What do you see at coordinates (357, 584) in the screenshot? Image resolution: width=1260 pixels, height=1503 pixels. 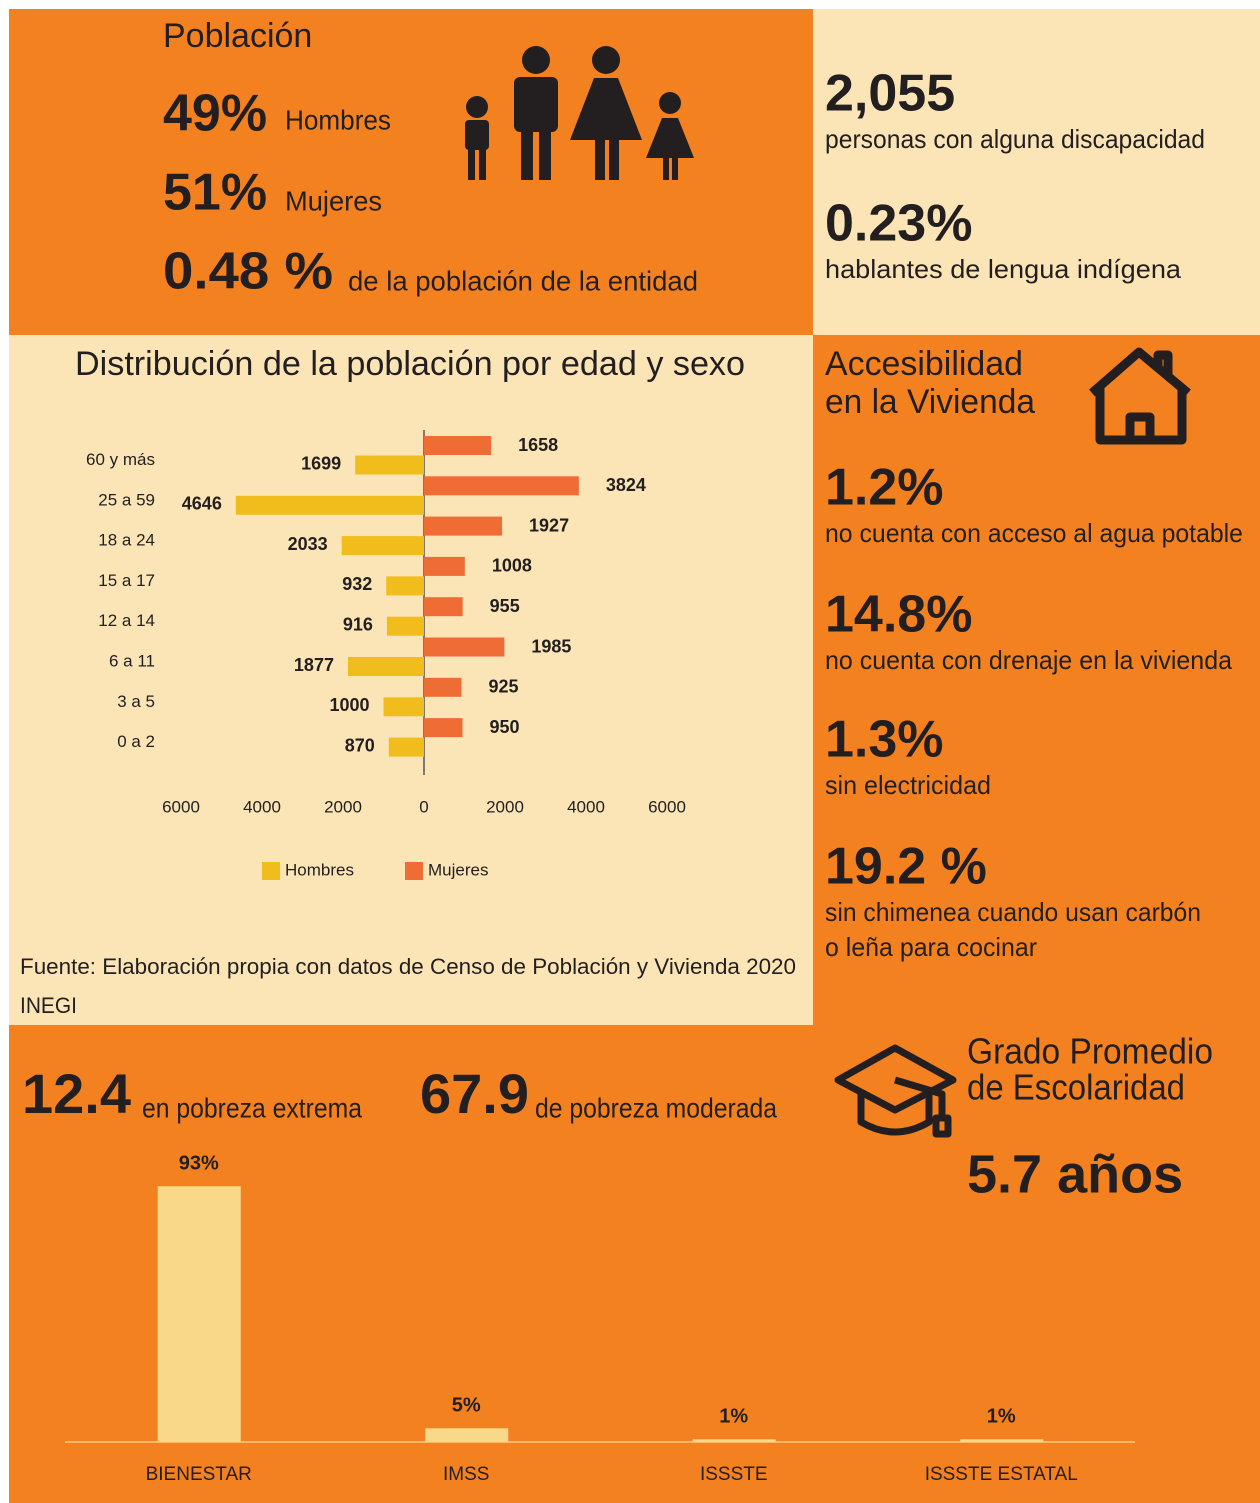 I see `data-label: 932` at bounding box center [357, 584].